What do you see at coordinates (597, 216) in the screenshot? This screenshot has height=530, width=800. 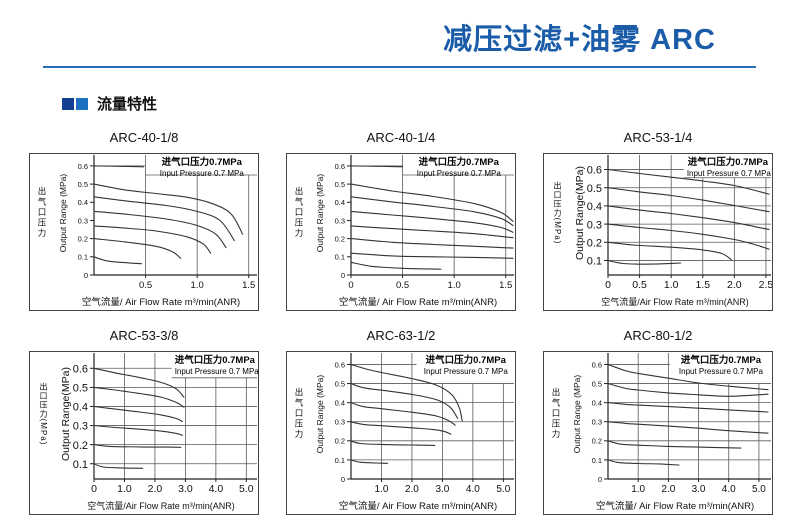 I see `y-tick-labels: 0.1 0.2 0.3 0.4 0.5 0.6` at bounding box center [597, 216].